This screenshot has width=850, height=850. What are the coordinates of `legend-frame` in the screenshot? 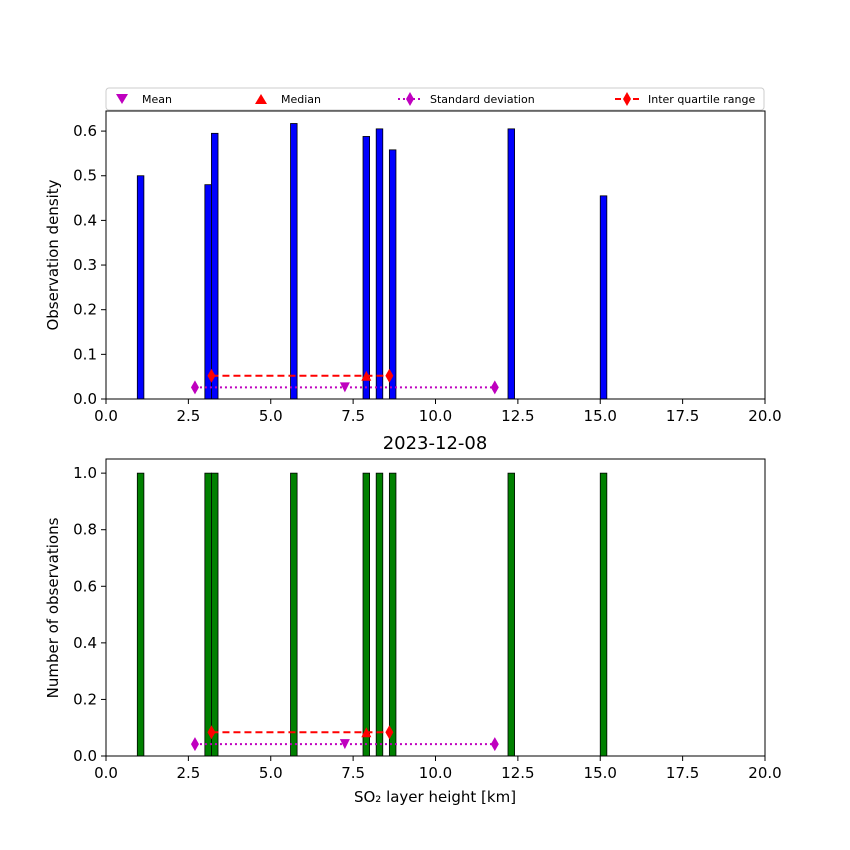 It's located at (435, 99).